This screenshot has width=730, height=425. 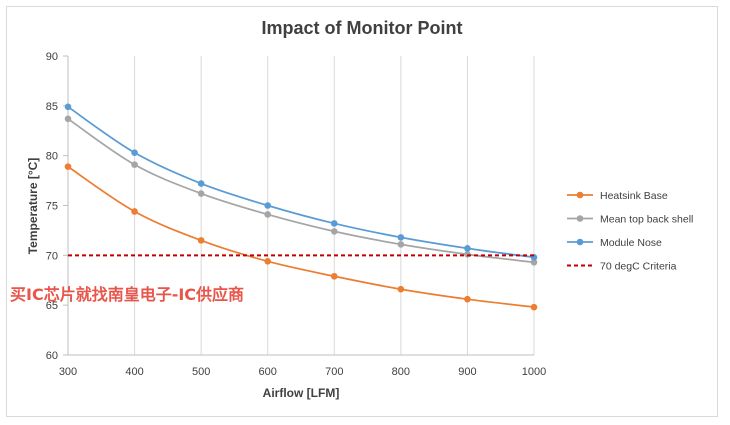 What do you see at coordinates (52, 207) in the screenshot?
I see `y-tick-label: 75` at bounding box center [52, 207].